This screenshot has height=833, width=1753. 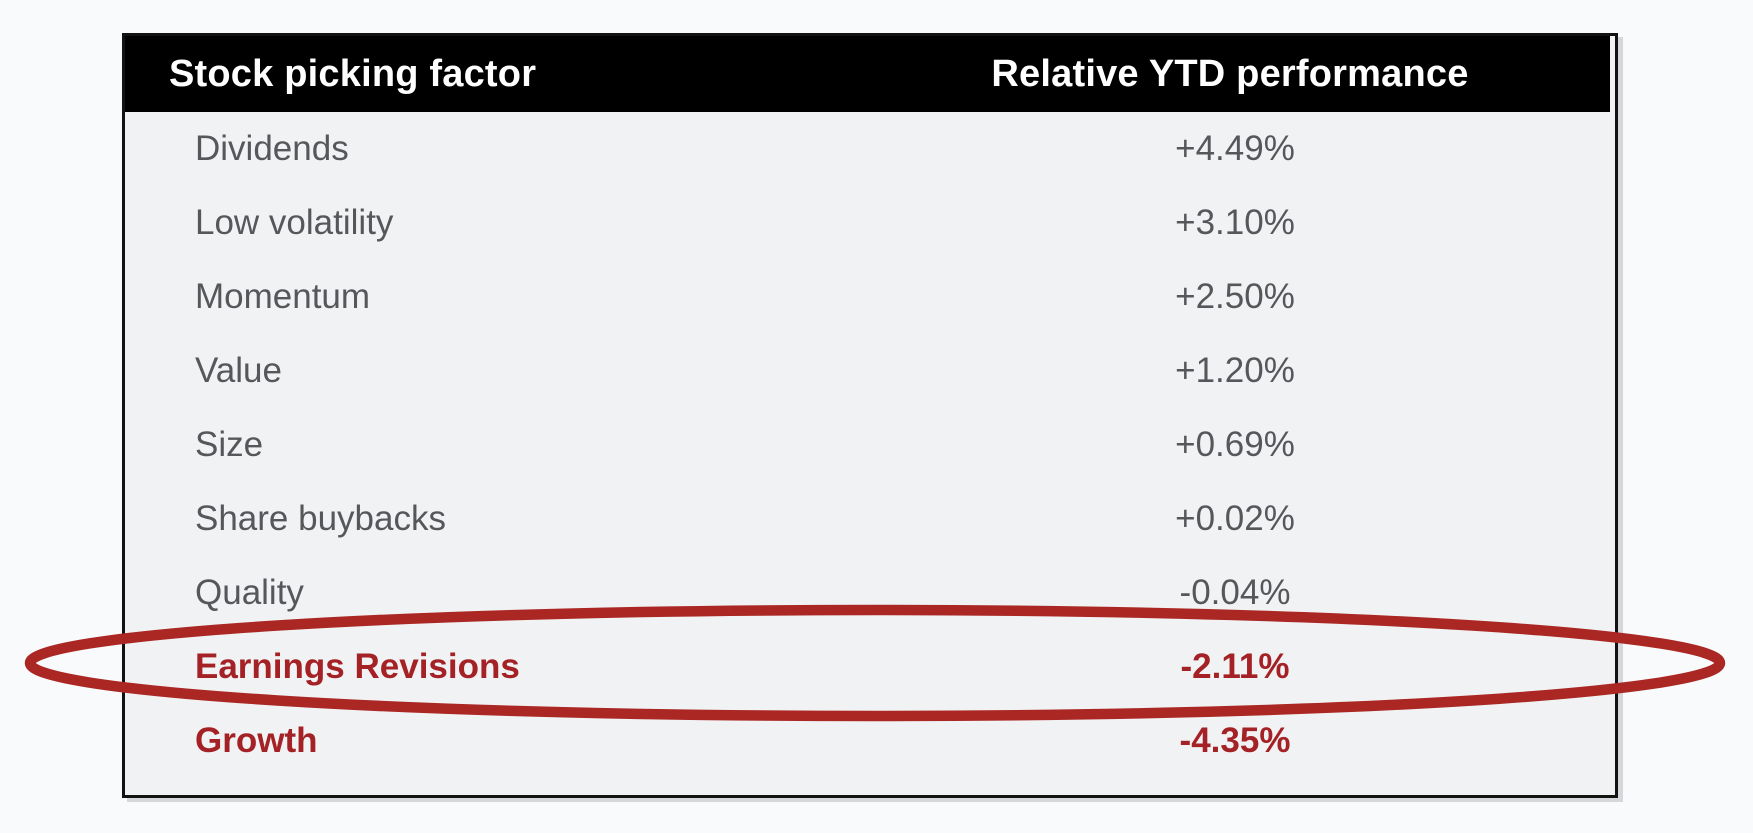 I want to click on table-row: Momentum +2.50%, so click(x=870, y=297).